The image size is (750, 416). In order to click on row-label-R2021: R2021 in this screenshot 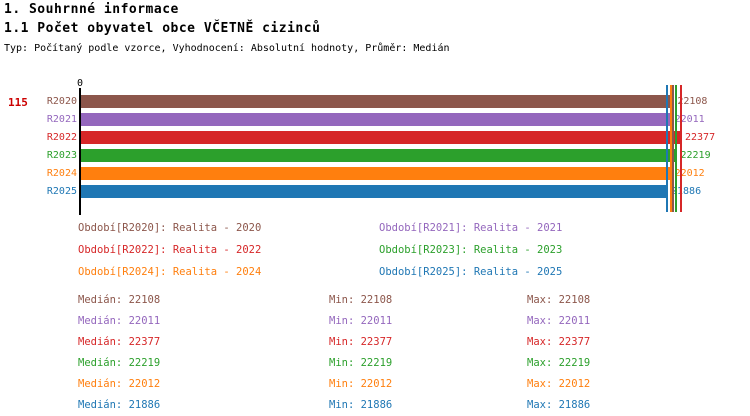, I will do `click(61, 119)`.